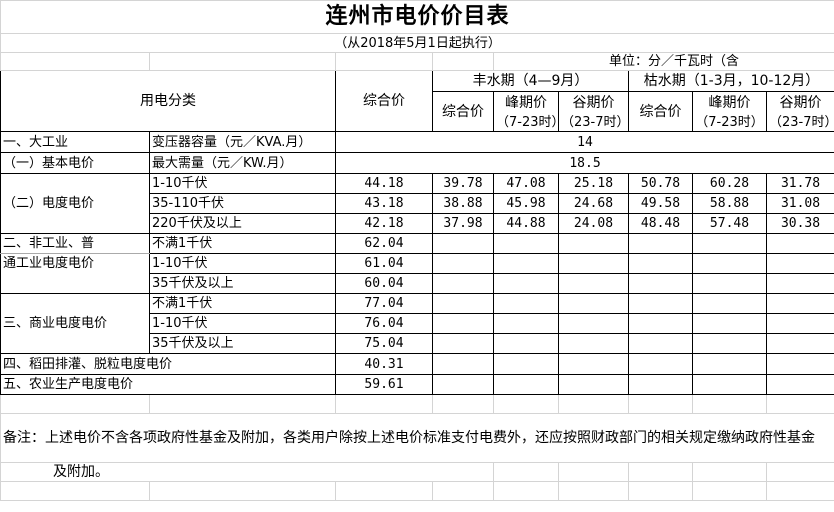 The image size is (834, 512). What do you see at coordinates (799, 203) in the screenshot?
I see `price-cell: 31.08` at bounding box center [799, 203].